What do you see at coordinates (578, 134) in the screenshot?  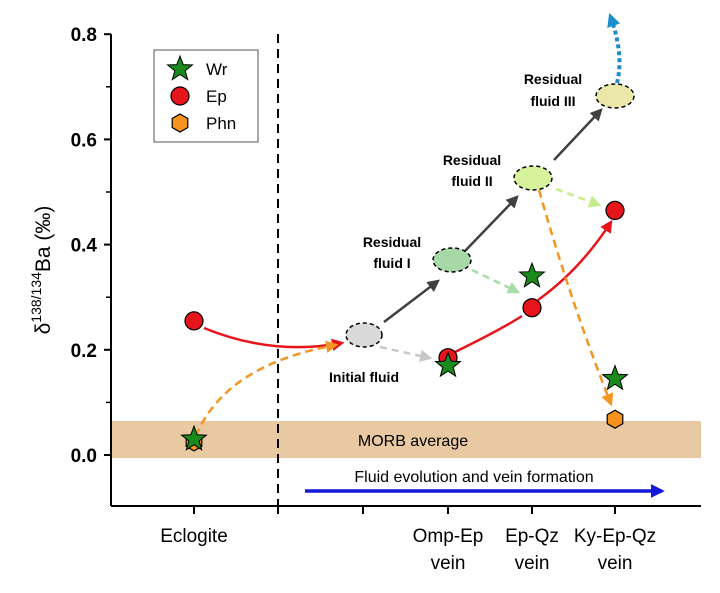 I see `fluid-II-to-III-arrow` at bounding box center [578, 134].